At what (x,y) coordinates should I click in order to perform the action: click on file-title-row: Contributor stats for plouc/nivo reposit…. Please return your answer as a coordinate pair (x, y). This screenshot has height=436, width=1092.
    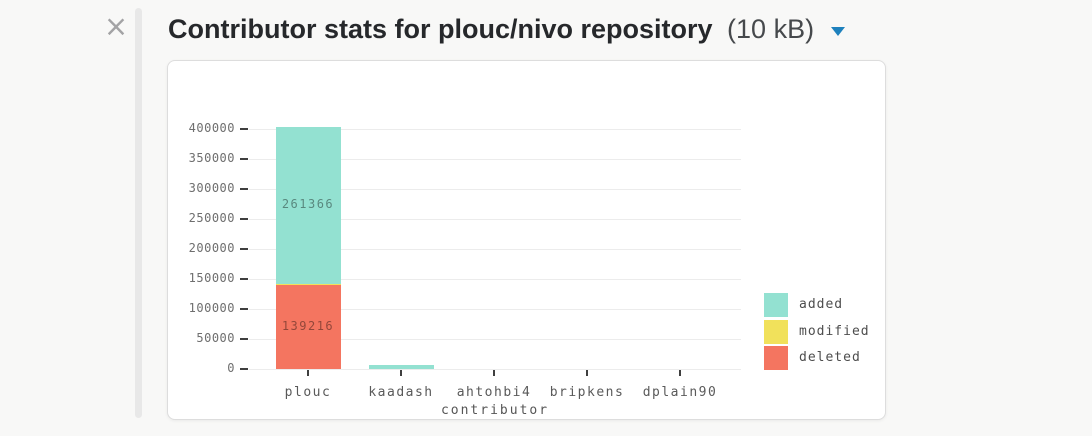
    Looking at the image, I should click on (506, 29).